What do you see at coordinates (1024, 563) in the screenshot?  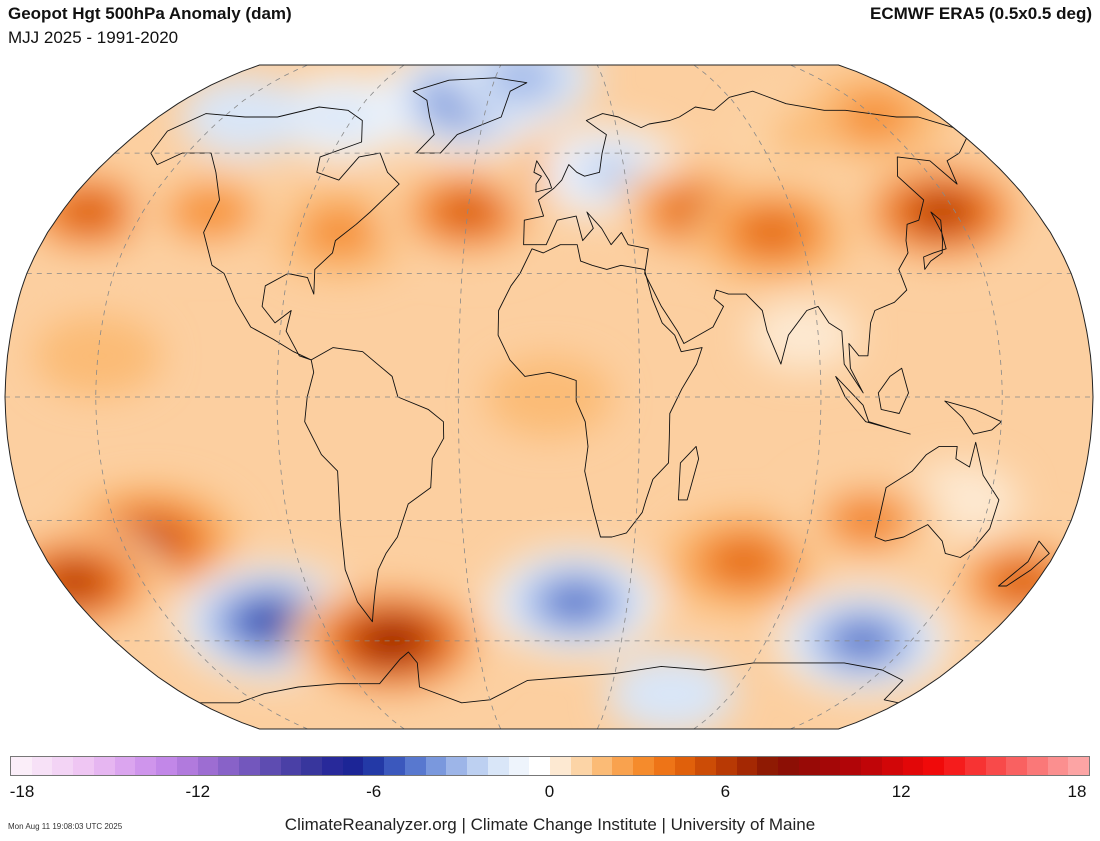 I see `new-zealand-outline` at bounding box center [1024, 563].